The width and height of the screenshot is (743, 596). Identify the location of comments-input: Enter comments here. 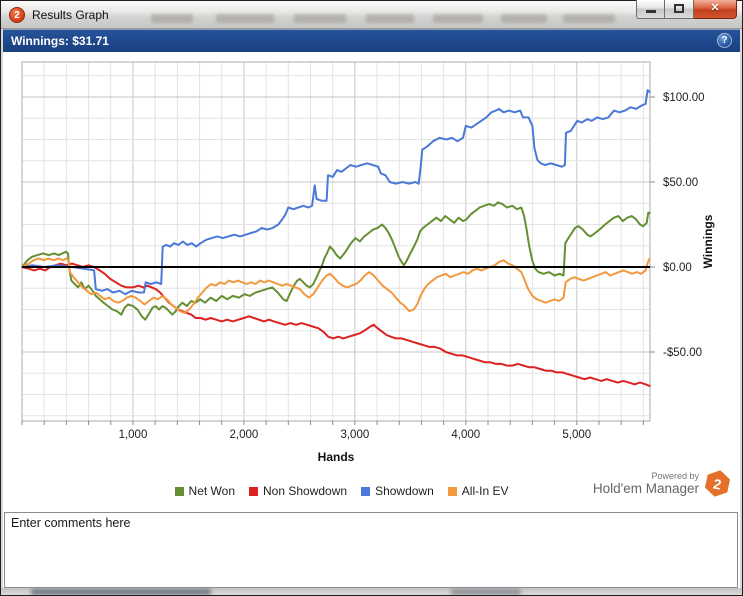
(371, 550).